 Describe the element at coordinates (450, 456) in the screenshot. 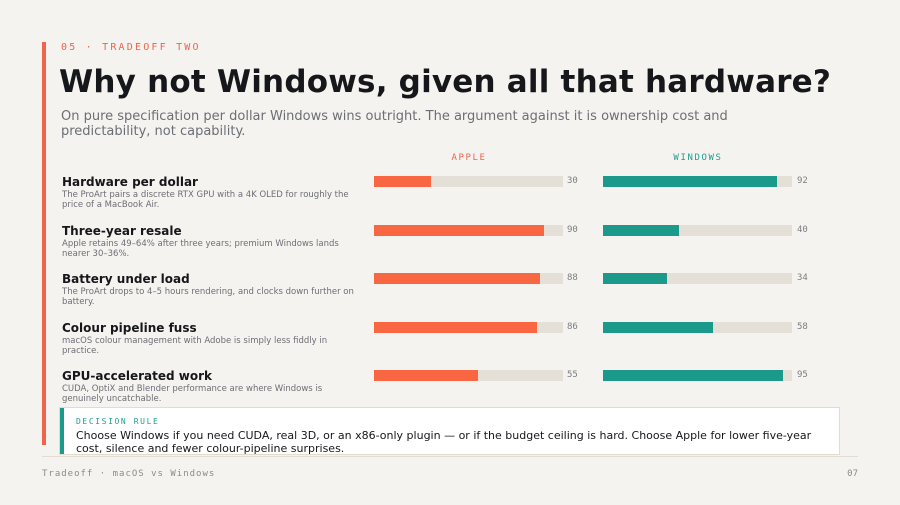

I see `footer-divider` at that location.